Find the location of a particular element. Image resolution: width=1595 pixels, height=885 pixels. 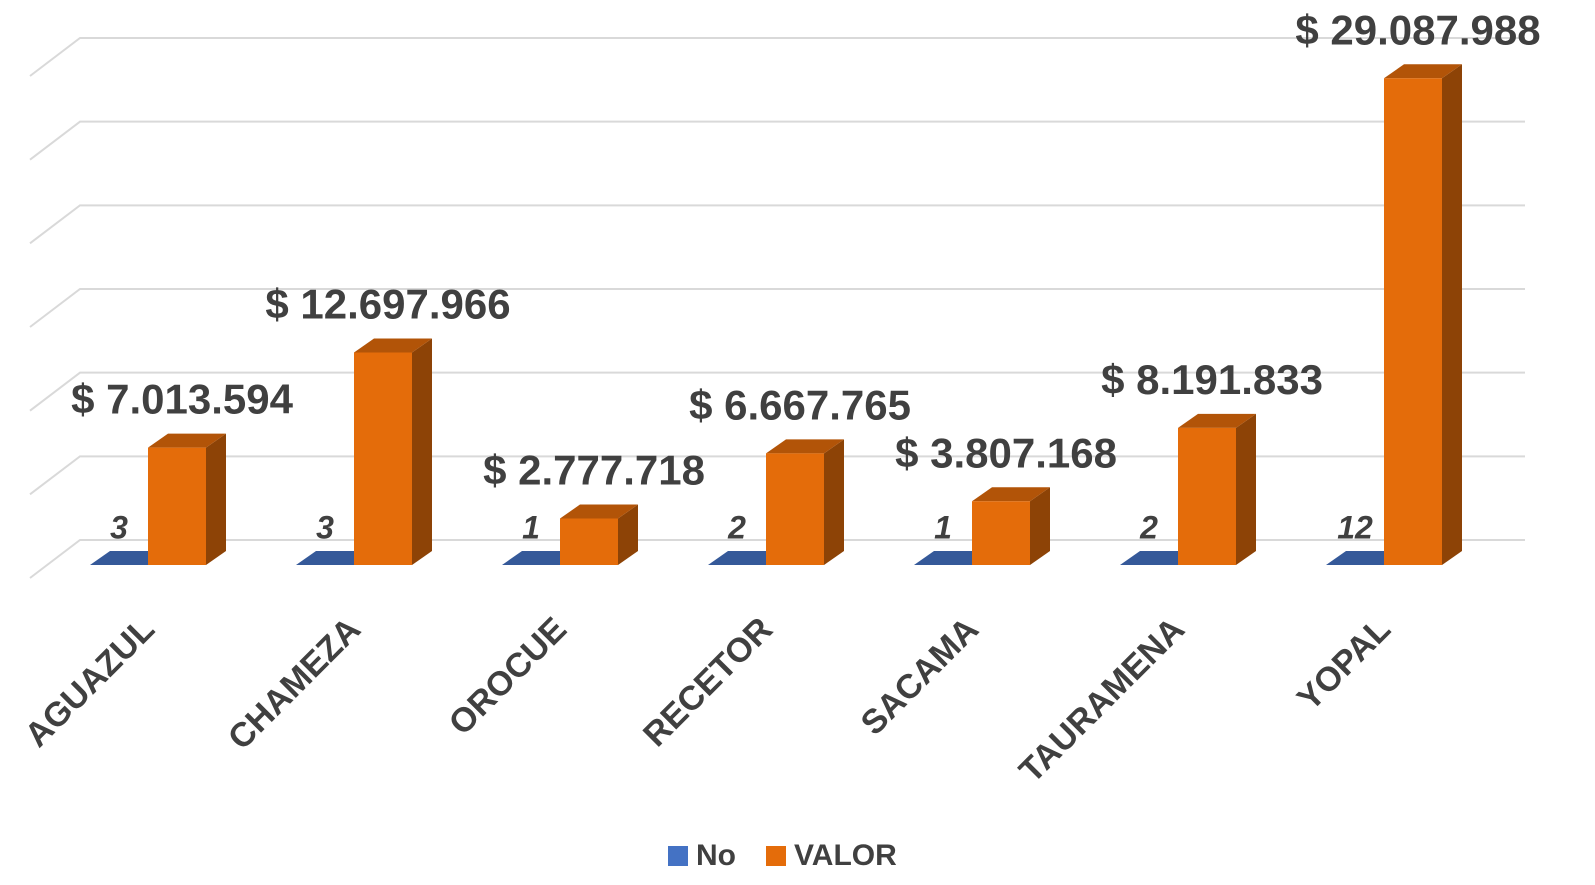

data-label: 12 is located at coordinates (1355, 527).